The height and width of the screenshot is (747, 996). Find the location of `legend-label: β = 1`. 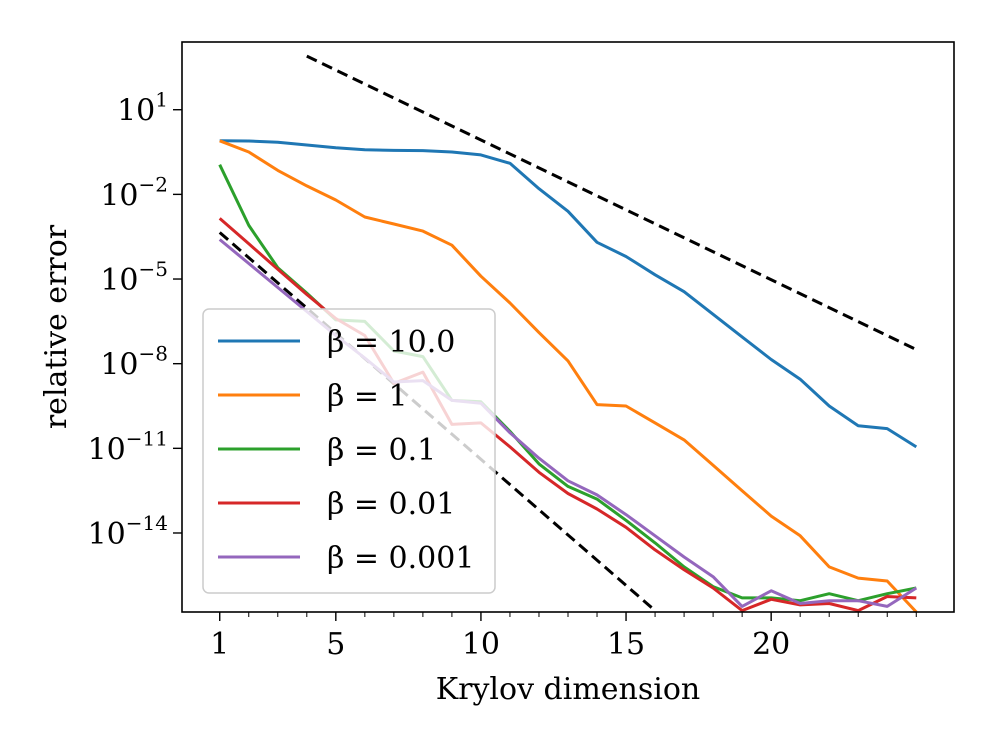

legend-label: β = 1 is located at coordinates (367, 396).